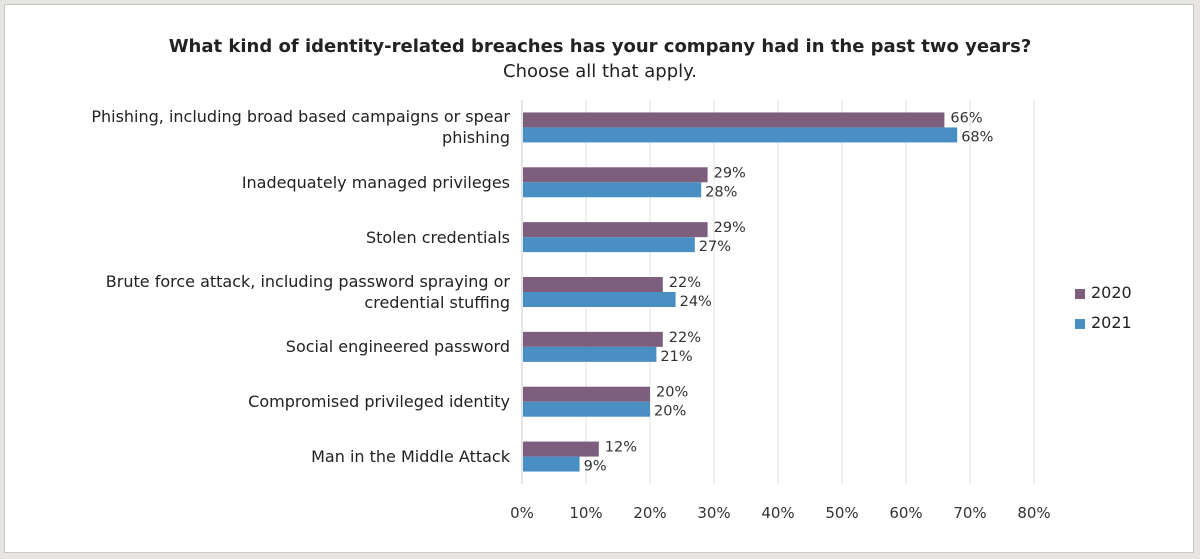  What do you see at coordinates (595, 467) in the screenshot?
I see `data-label: 9%` at bounding box center [595, 467].